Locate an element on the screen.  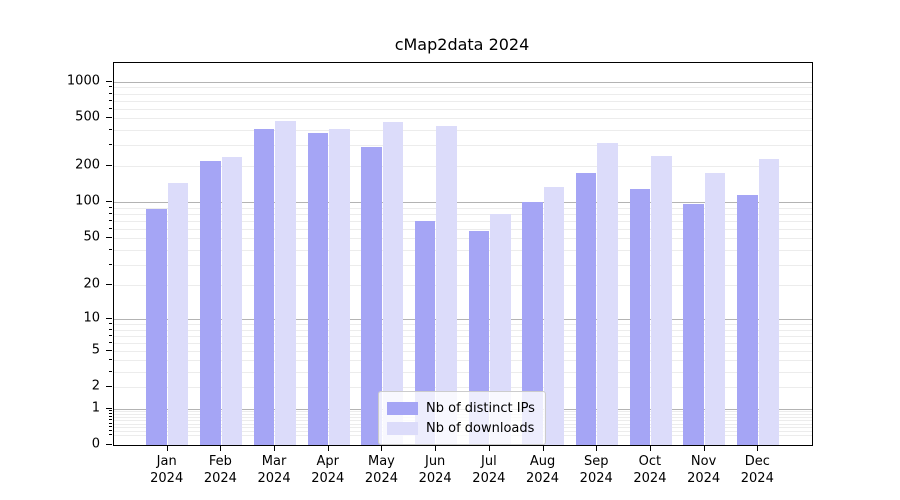
legend-label-distinct-ips: Nb of distinct IPs is located at coordinates (480, 408).